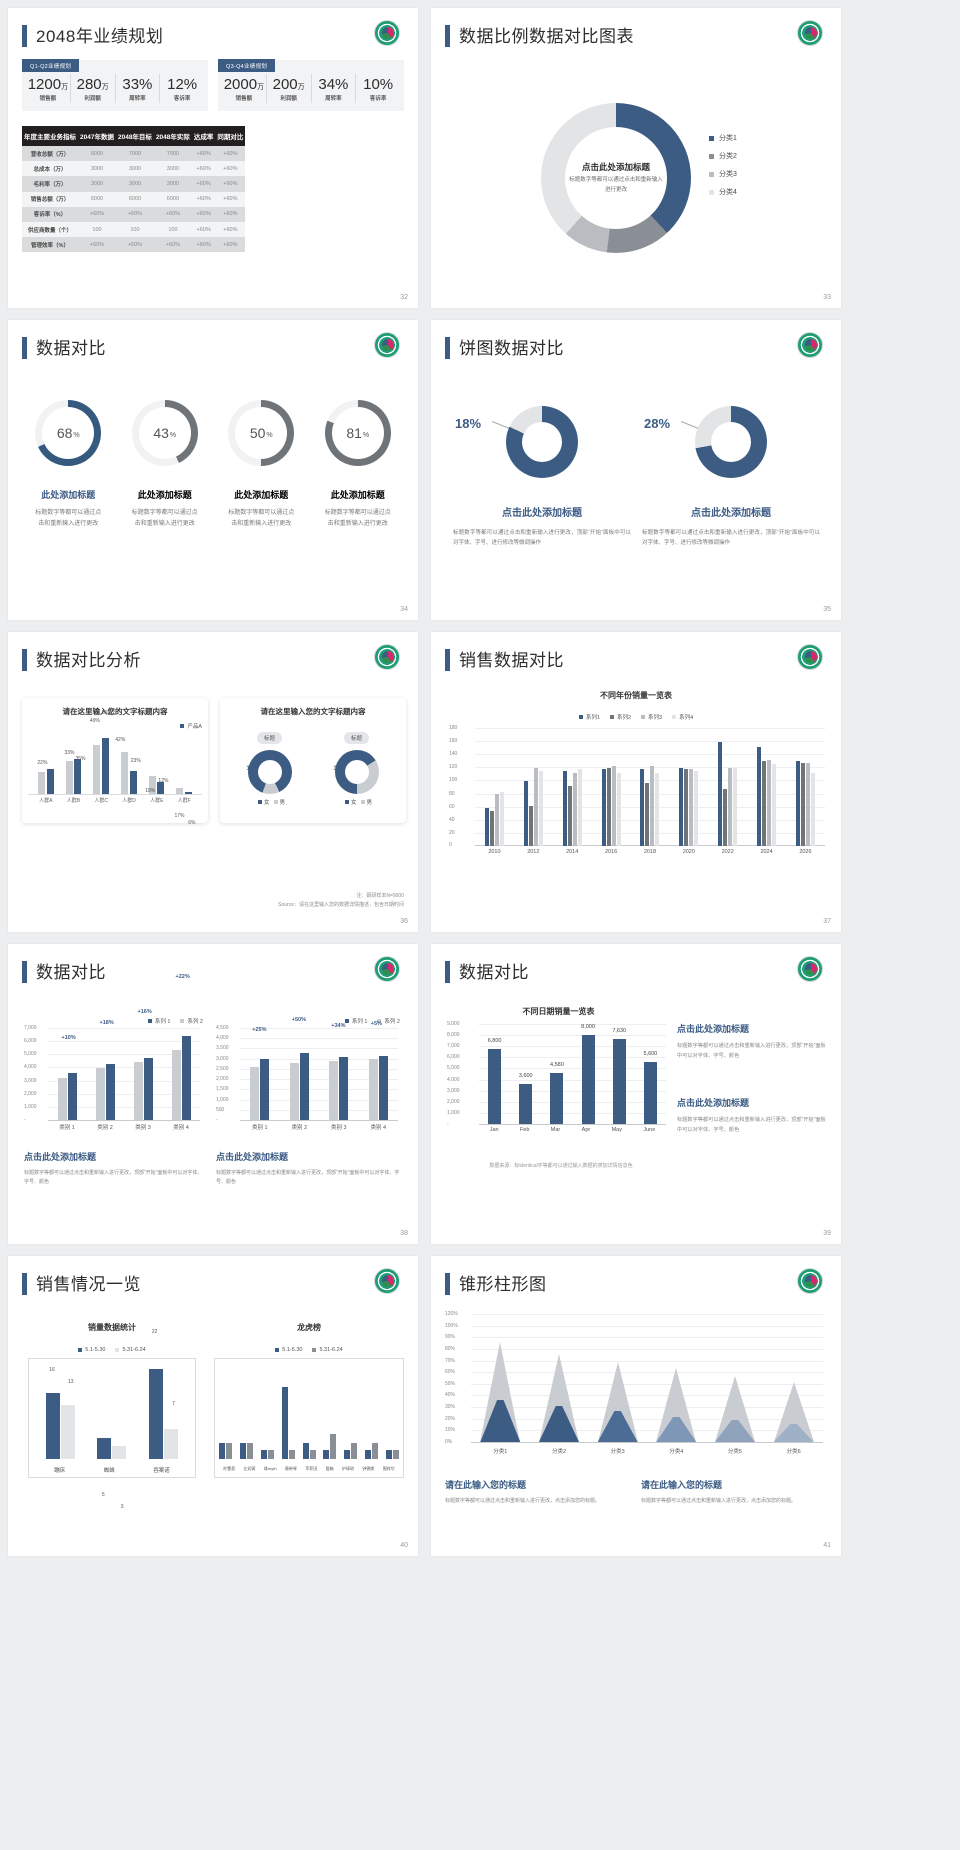  I want to click on x-tick: June, so click(649, 1130).